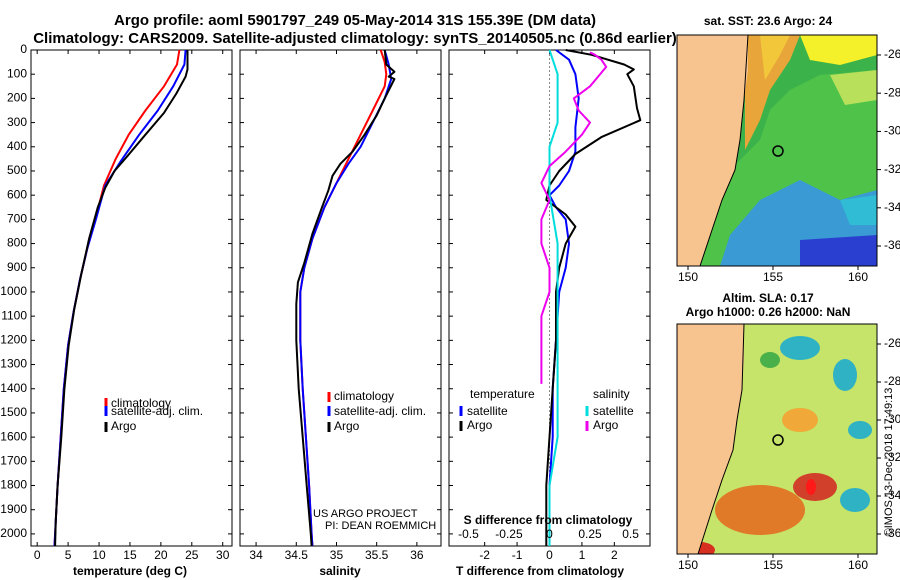 The height and width of the screenshot is (580, 900). What do you see at coordinates (768, 21) in the screenshot?
I see `map1-title: sat. SST: 23.6 Argo: 24` at bounding box center [768, 21].